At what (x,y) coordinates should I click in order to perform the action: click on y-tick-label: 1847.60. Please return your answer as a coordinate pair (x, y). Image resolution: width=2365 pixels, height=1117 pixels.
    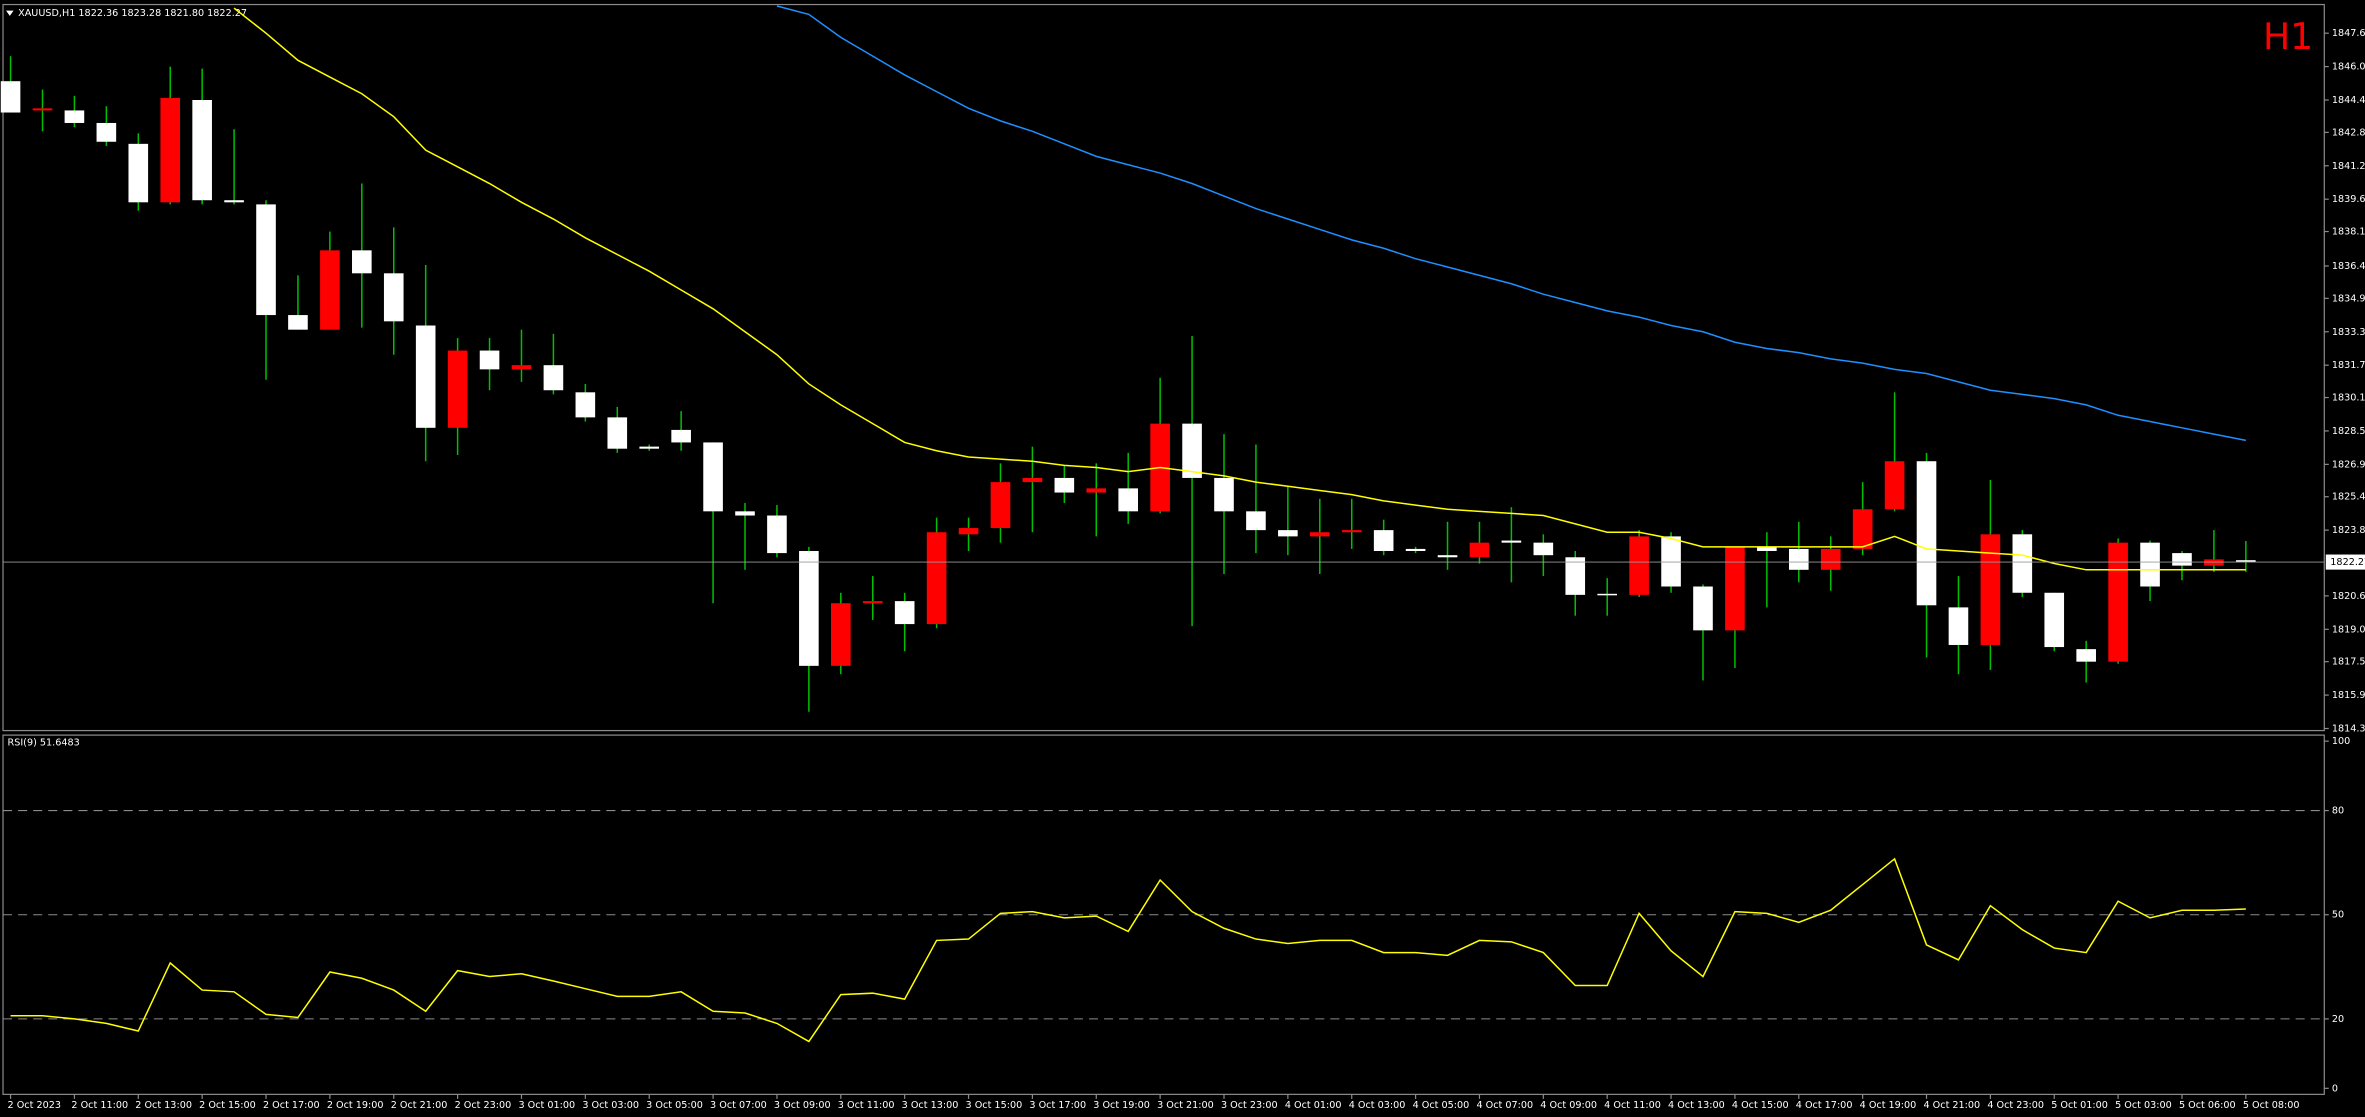
    Looking at the image, I should click on (2348, 33).